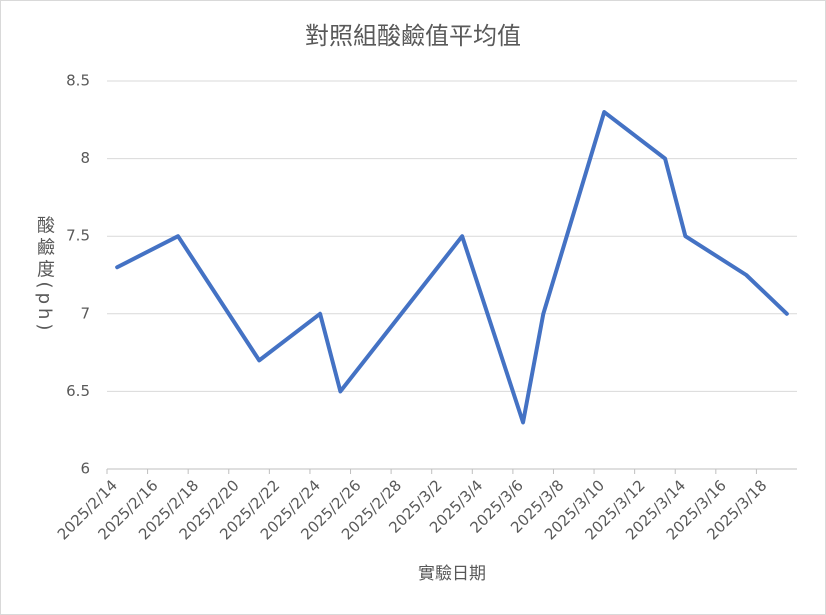 The width and height of the screenshot is (826, 615). Describe the element at coordinates (44, 274) in the screenshot. I see `y-axis-label: 酸鹼度(ph)` at that location.